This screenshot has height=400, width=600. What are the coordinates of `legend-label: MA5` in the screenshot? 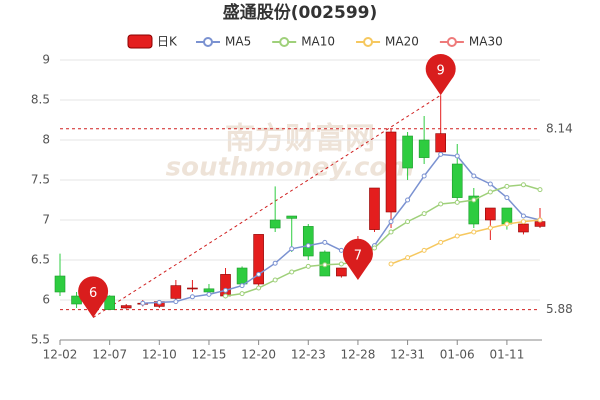 It's located at (238, 42).